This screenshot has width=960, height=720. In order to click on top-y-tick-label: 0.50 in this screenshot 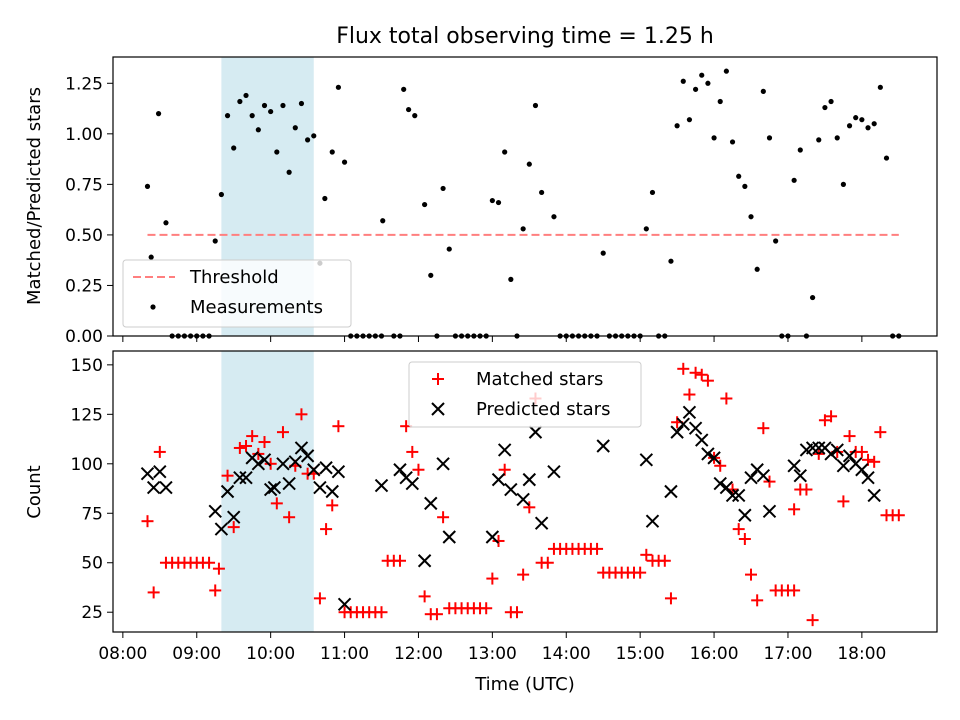, I will do `click(84, 236)`.